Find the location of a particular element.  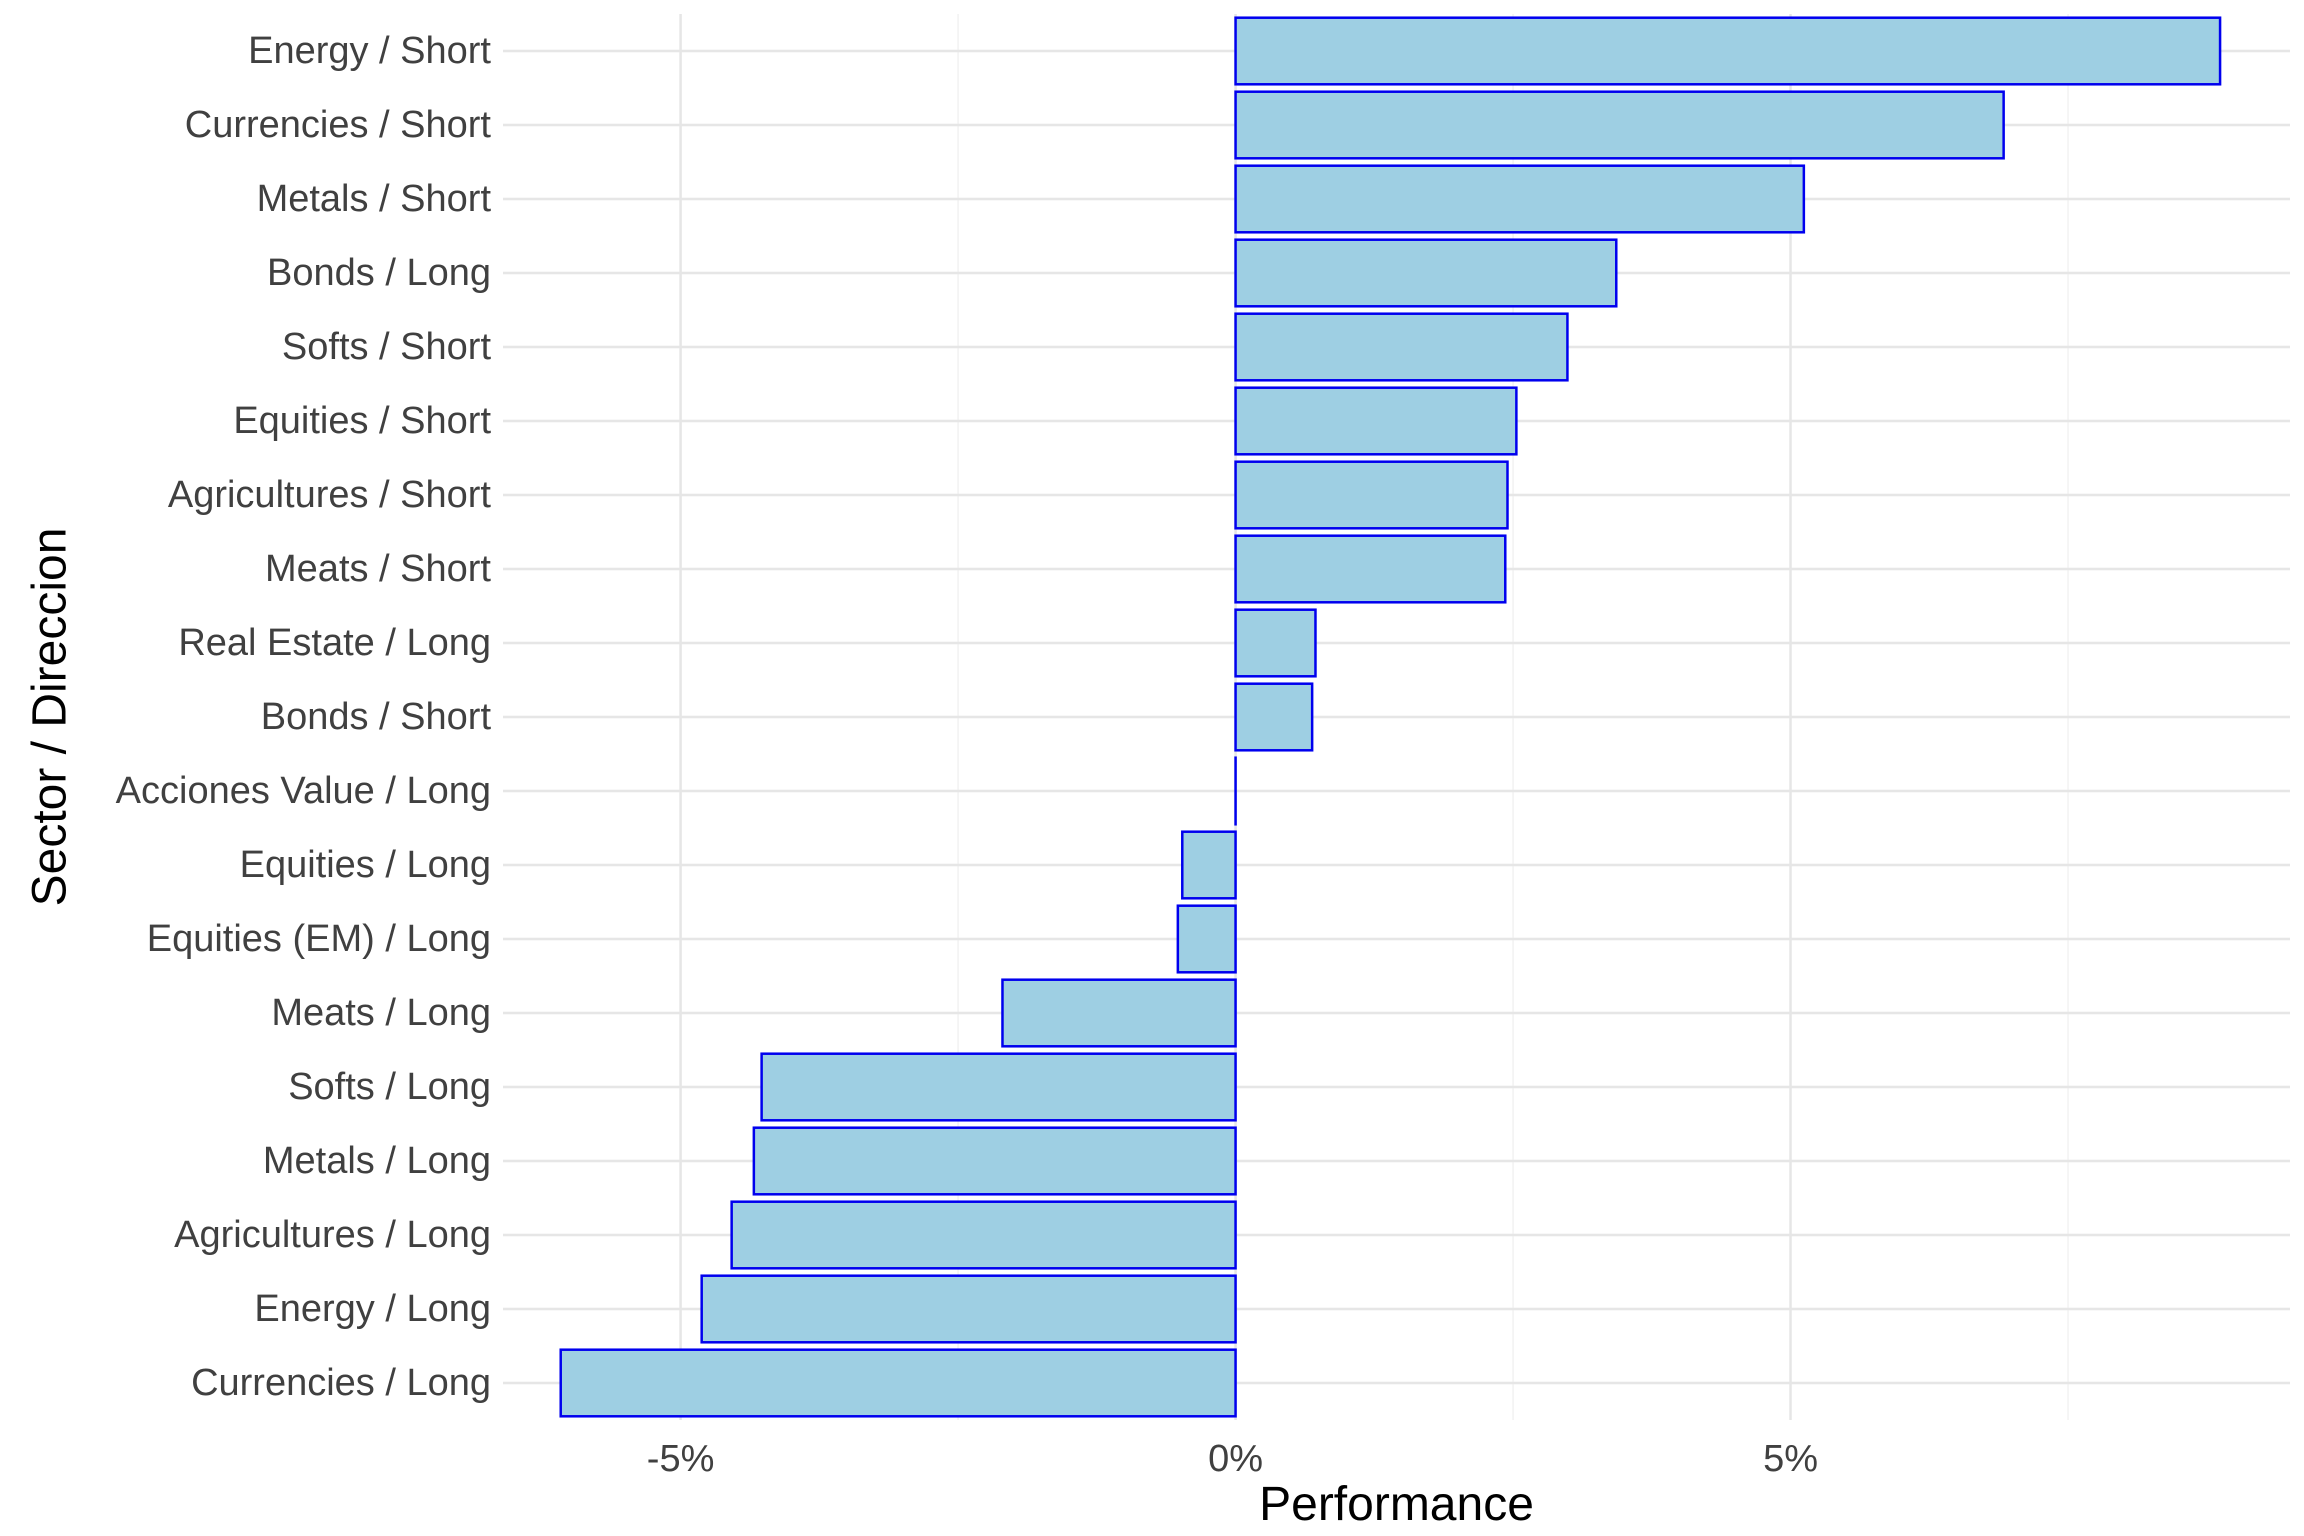

x-tick-label: -5% is located at coordinates (681, 1459).